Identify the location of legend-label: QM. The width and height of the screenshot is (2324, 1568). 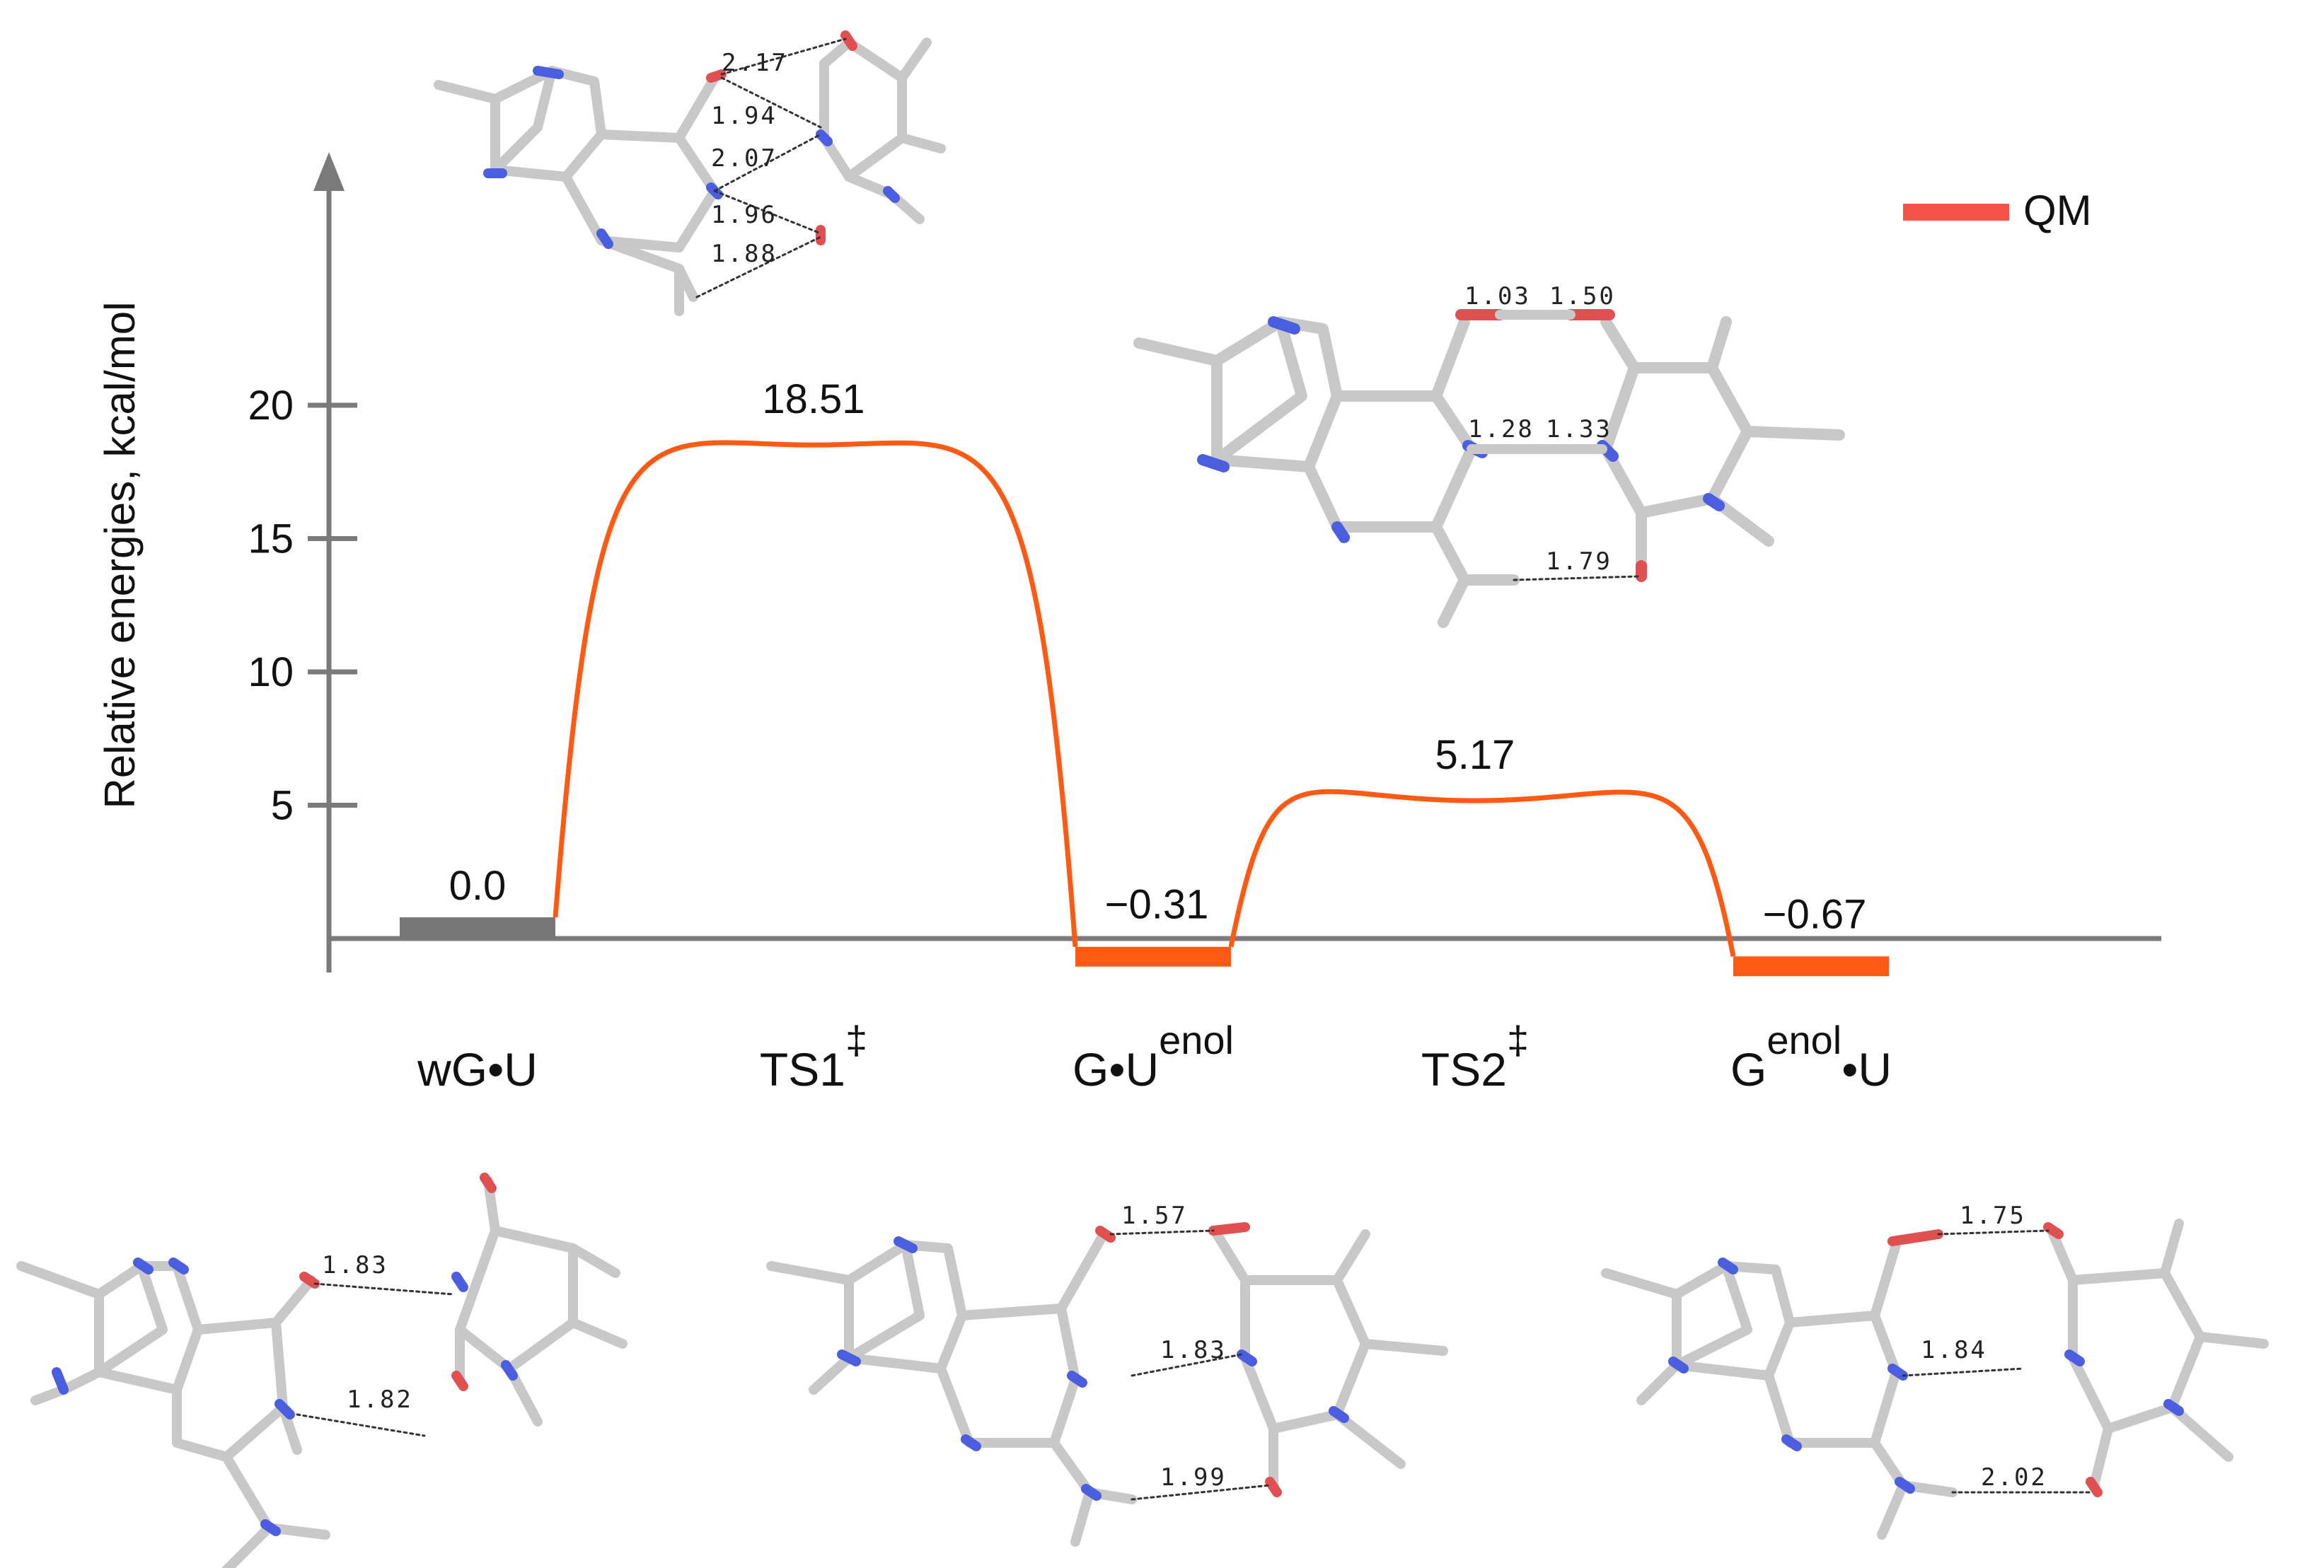
(2057, 211).